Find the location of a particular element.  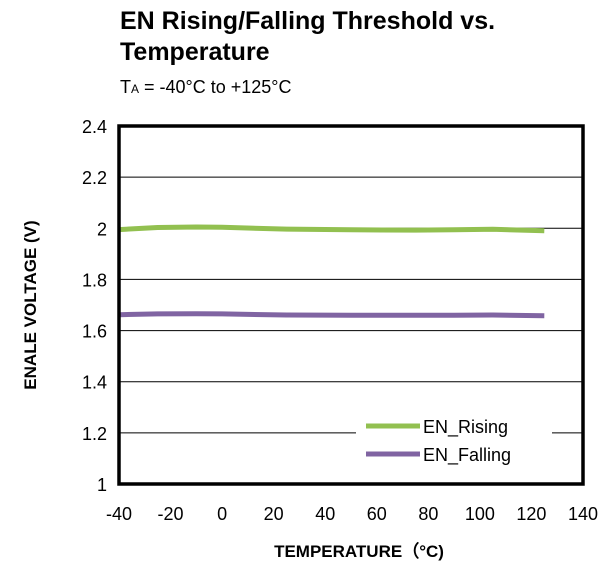

chart-subtitle: TA = -40°C to +125°C is located at coordinates (206, 88).